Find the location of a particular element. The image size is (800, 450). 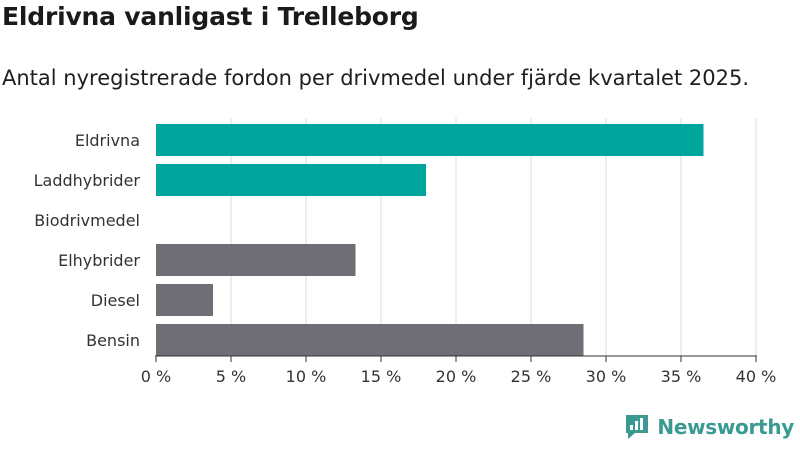

tick-label-10: 10 % is located at coordinates (306, 376).